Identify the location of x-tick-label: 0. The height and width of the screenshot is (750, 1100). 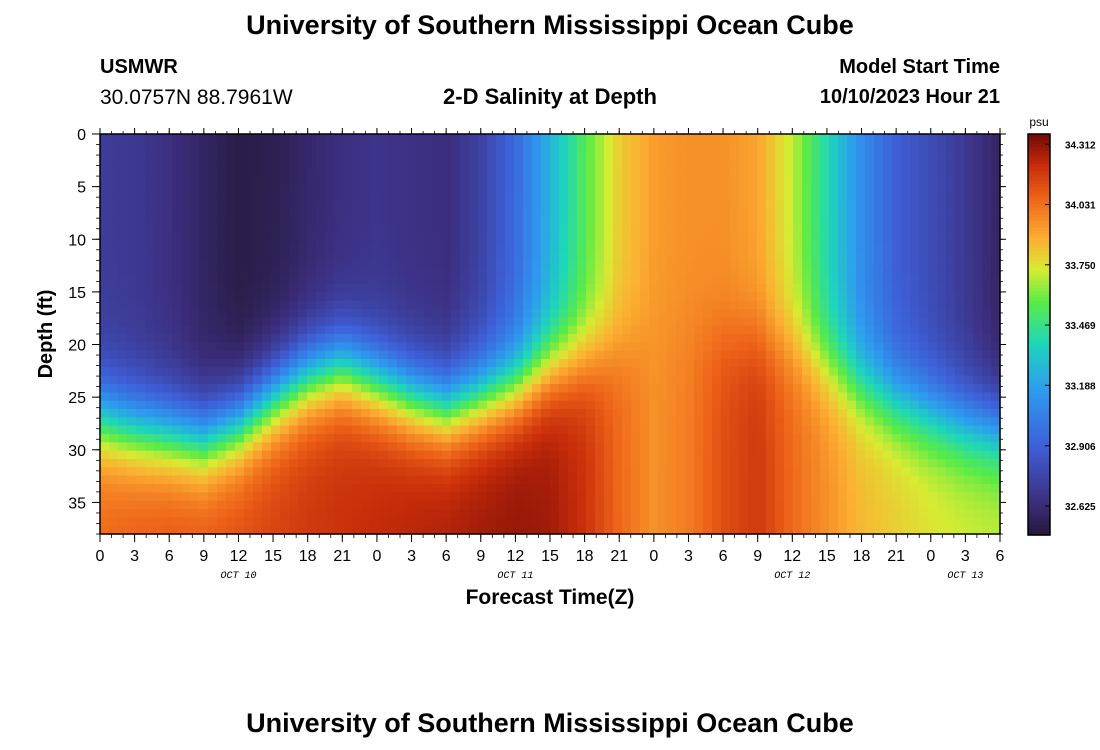
(100, 556).